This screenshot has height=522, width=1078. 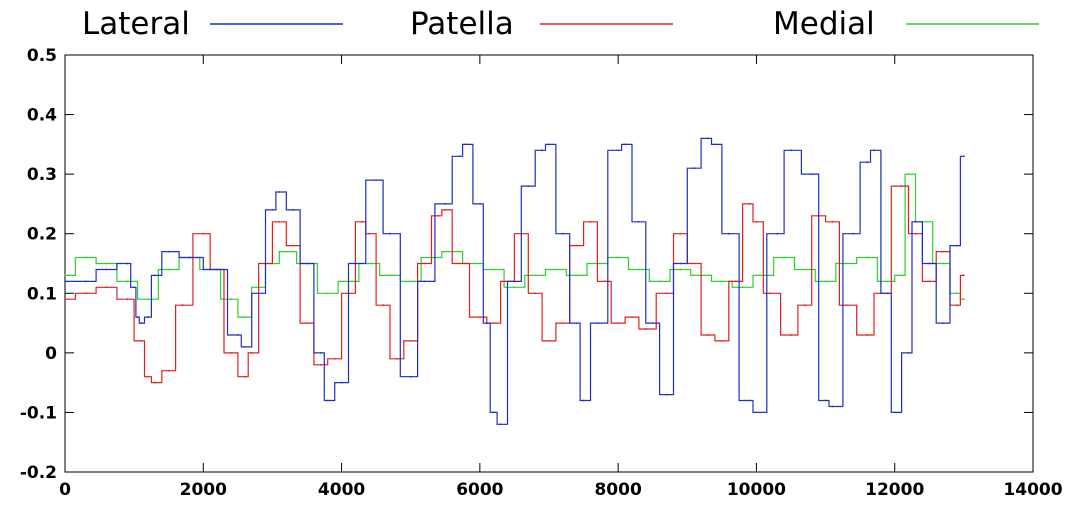 What do you see at coordinates (756, 490) in the screenshot?
I see `x-tick-label: 10000` at bounding box center [756, 490].